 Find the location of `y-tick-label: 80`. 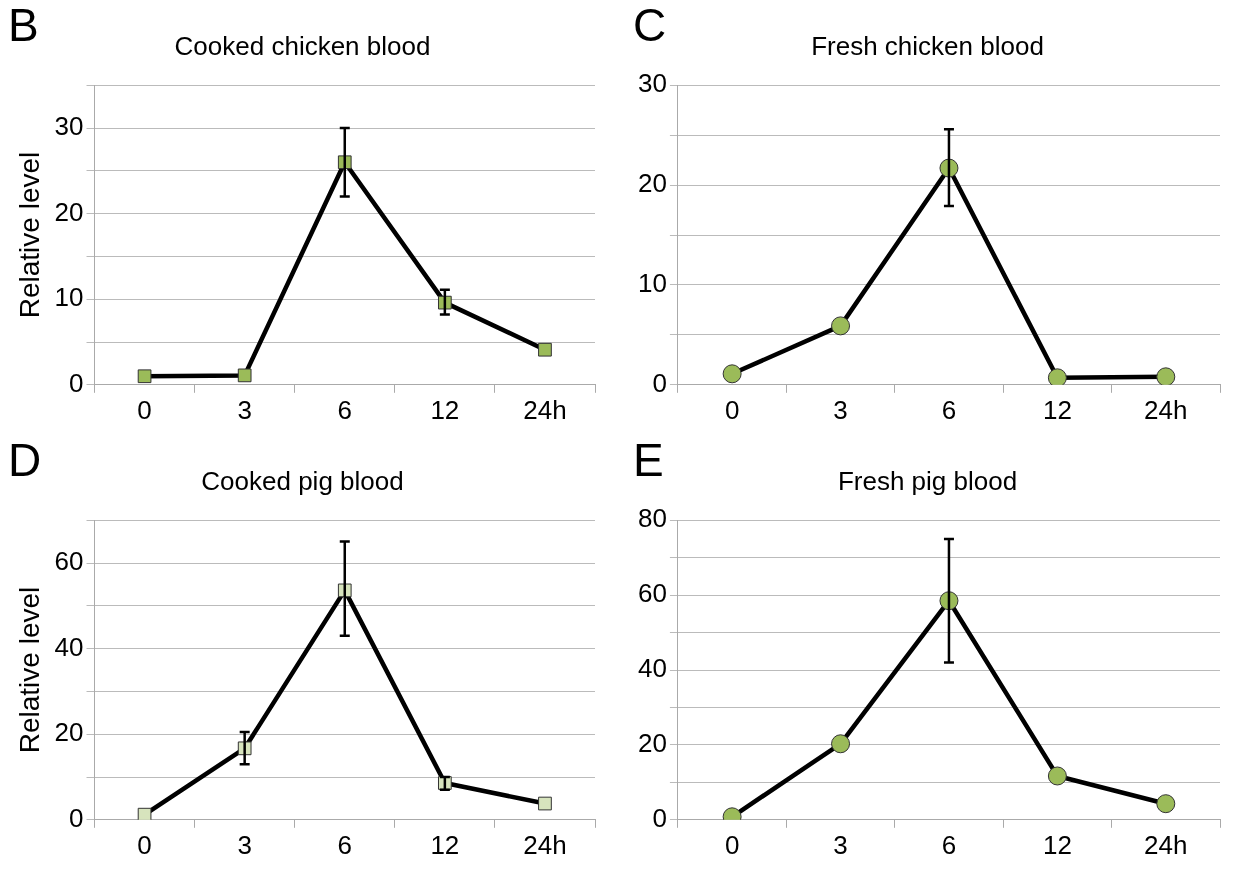

y-tick-label: 80 is located at coordinates (652, 518).